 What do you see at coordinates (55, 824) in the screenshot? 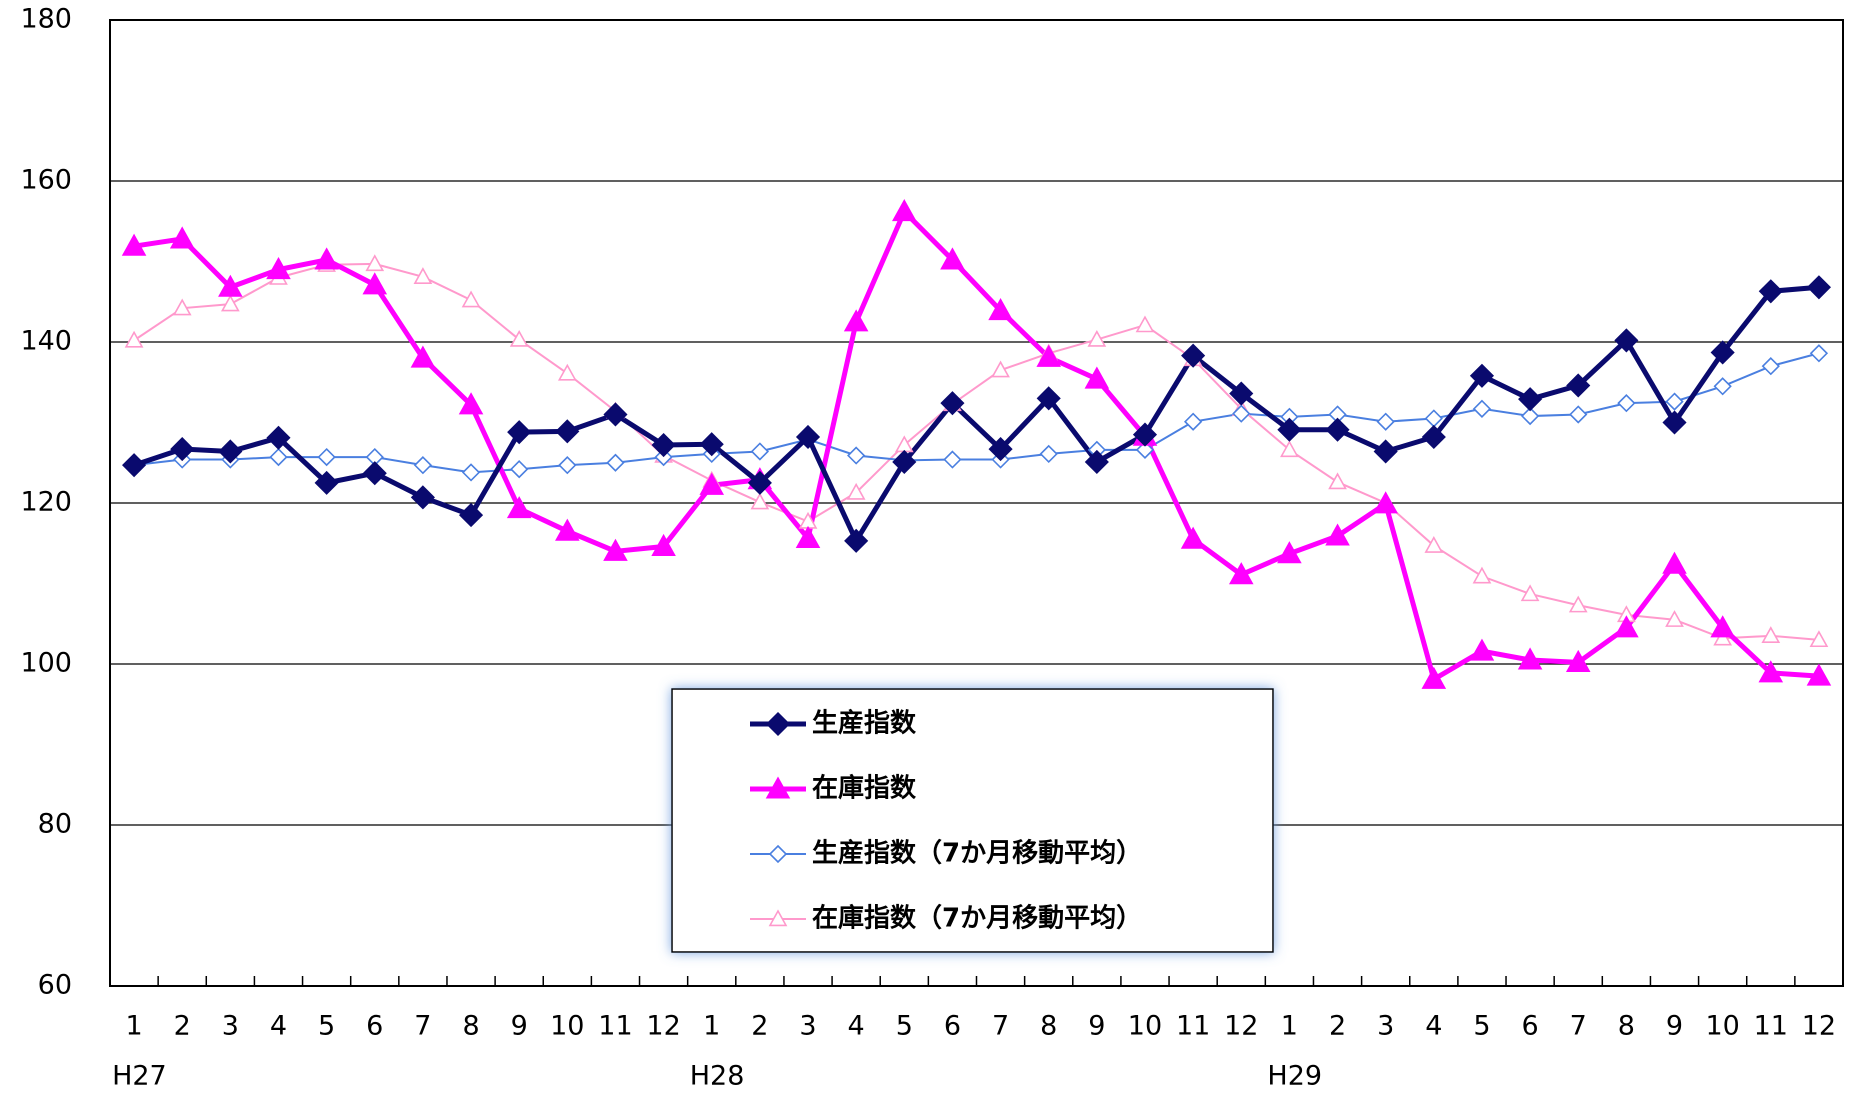
I see `y-tick-label: 80` at bounding box center [55, 824].